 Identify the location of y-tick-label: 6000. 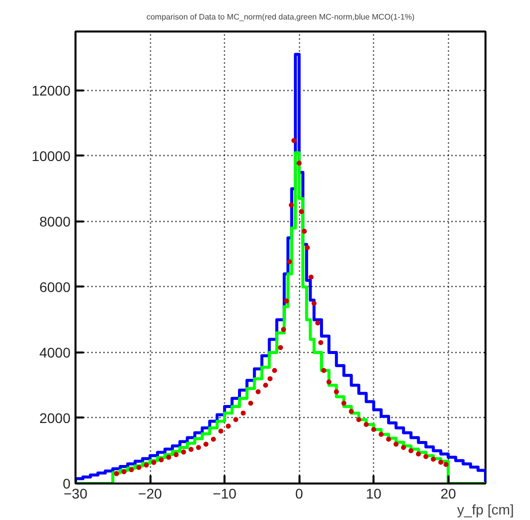
(55, 286).